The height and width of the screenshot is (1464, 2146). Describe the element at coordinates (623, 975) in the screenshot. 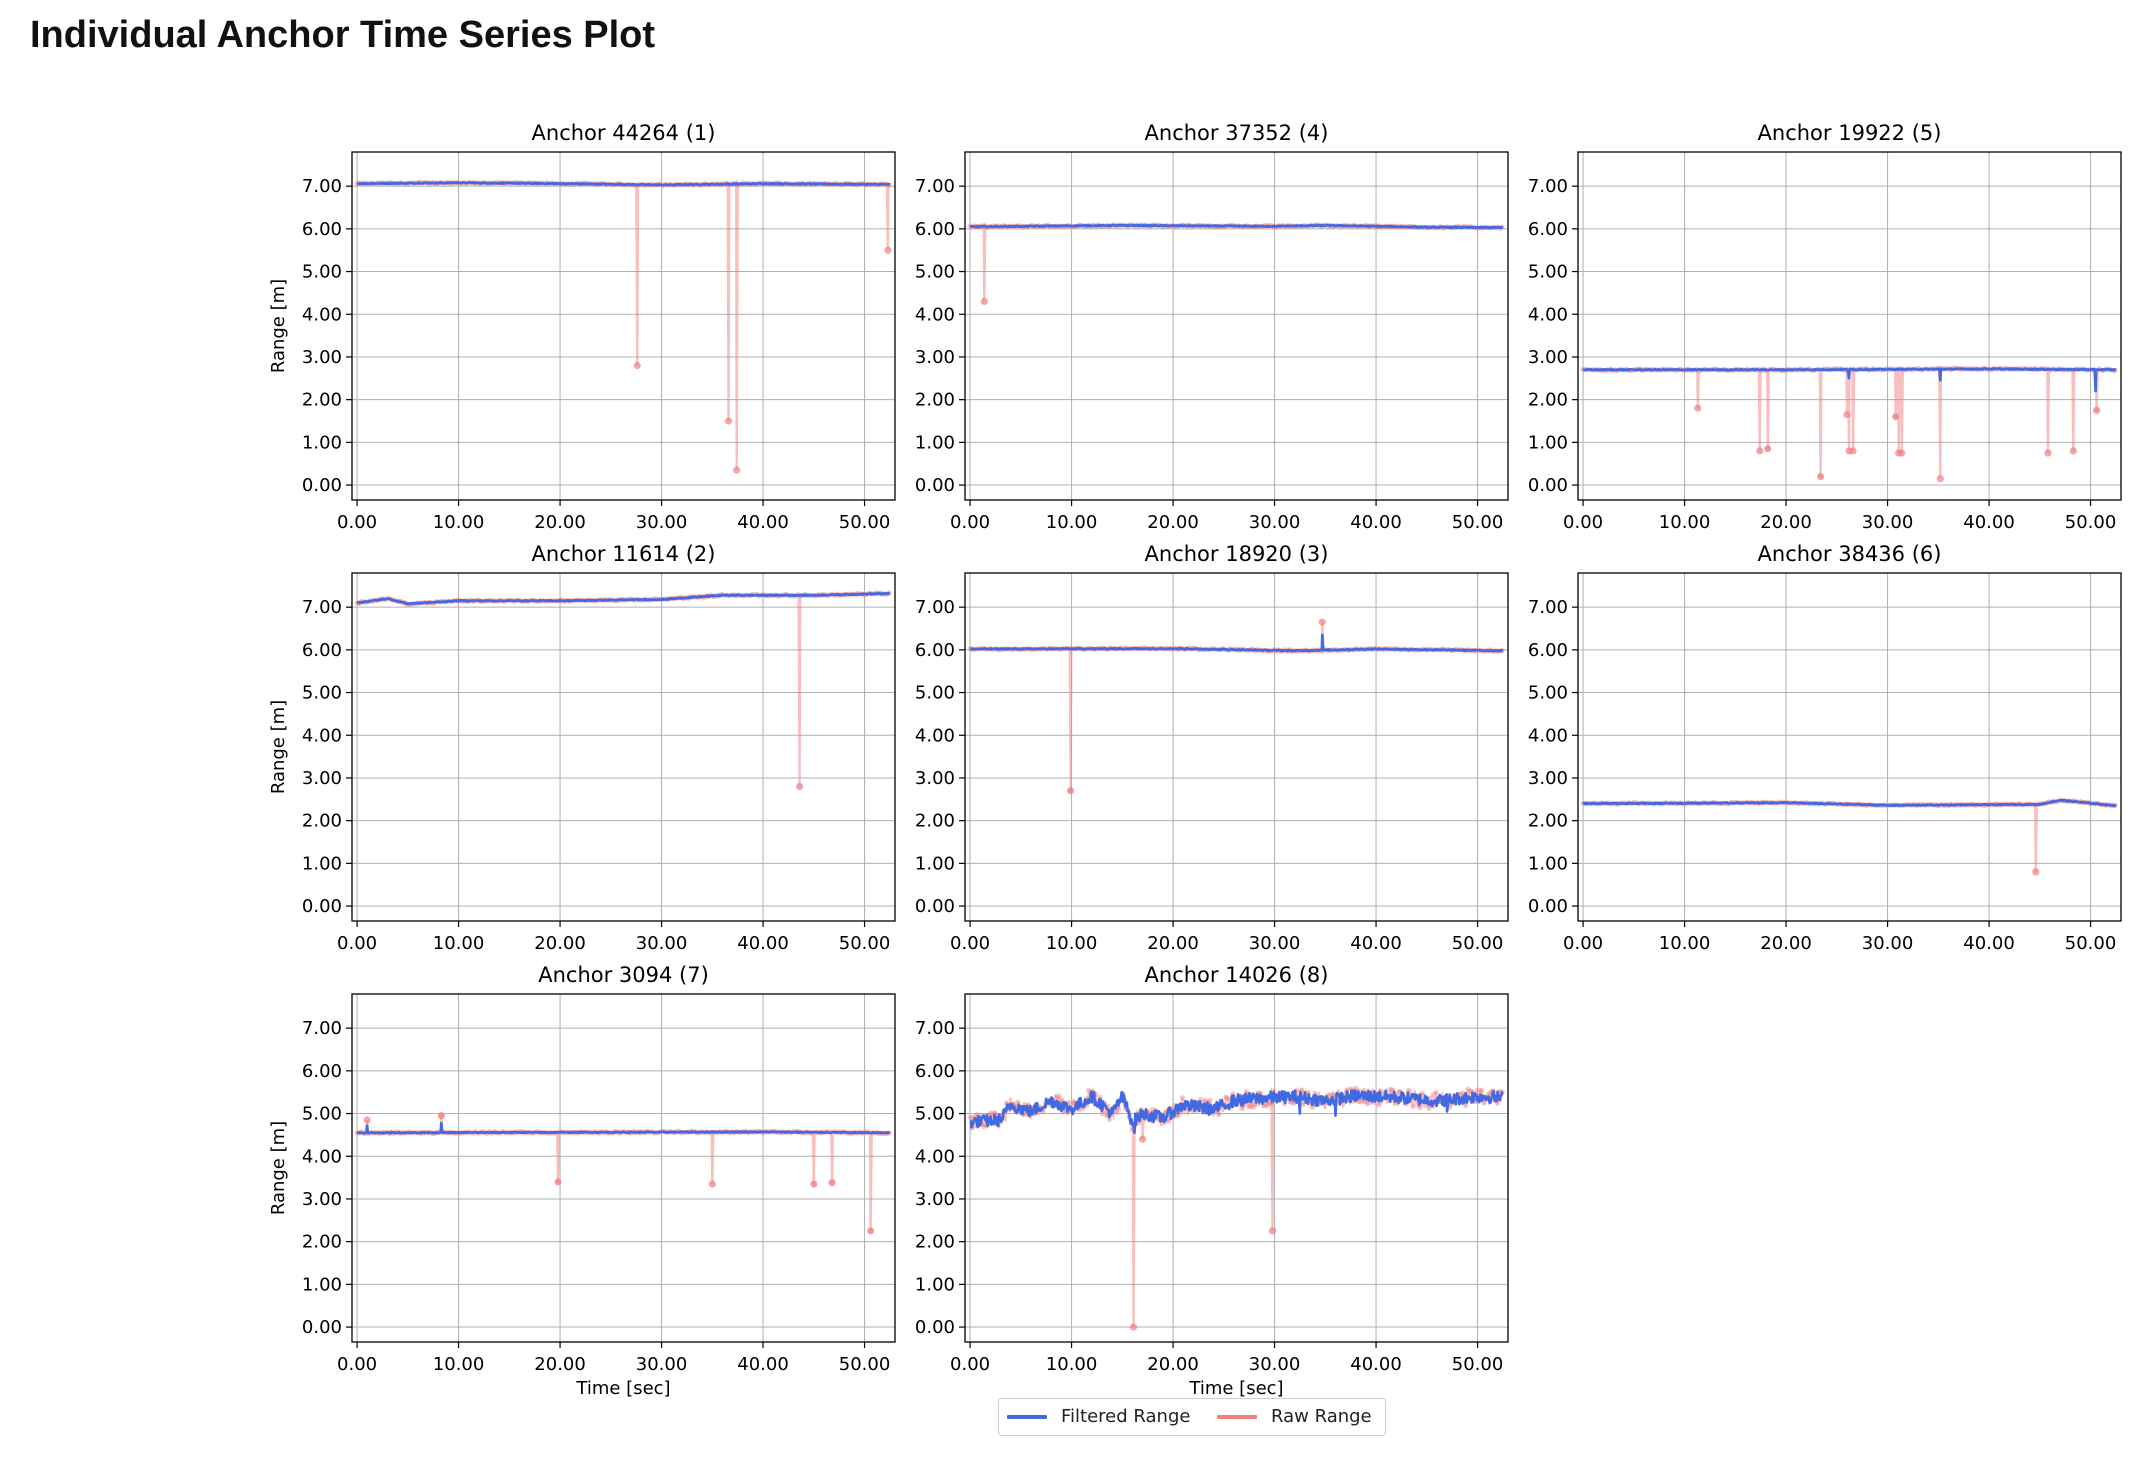

I see `subplot-title: Anchor 3094 (7)` at that location.